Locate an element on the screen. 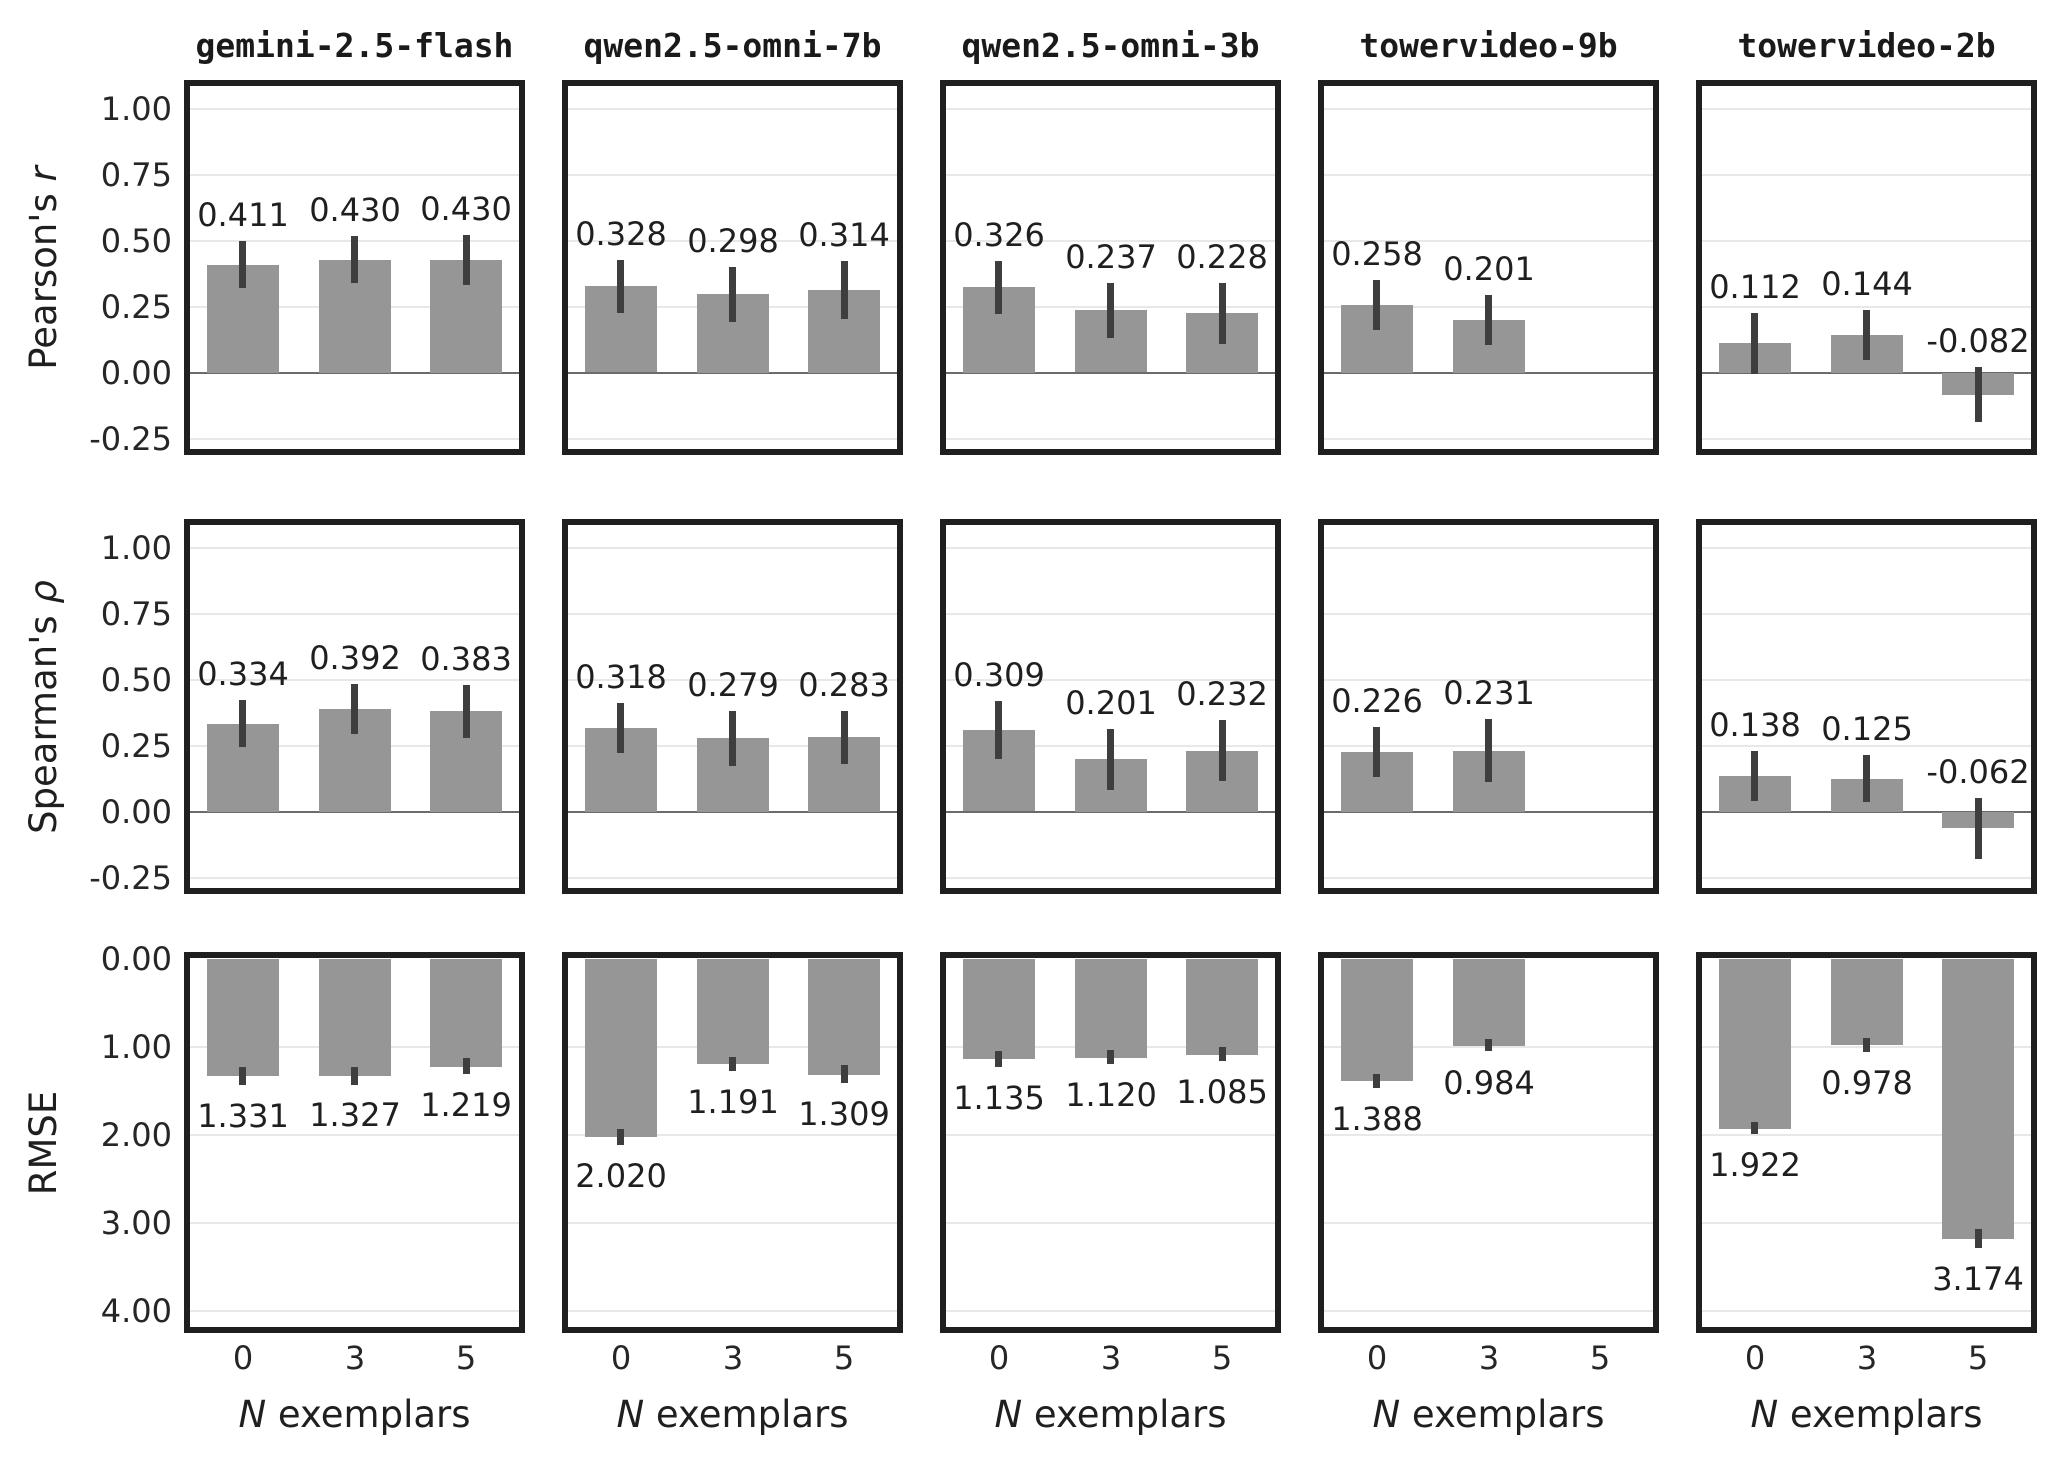 Image resolution: width=2069 pixels, height=1469 pixels. y-tick-label: 3.00 is located at coordinates (136, 1223).